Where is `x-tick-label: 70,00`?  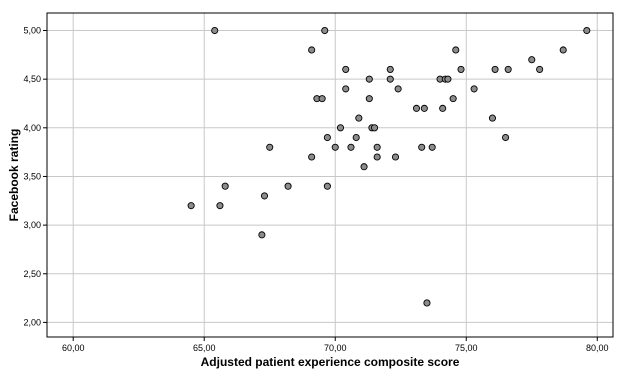
x-tick-label: 70,00 is located at coordinates (335, 348).